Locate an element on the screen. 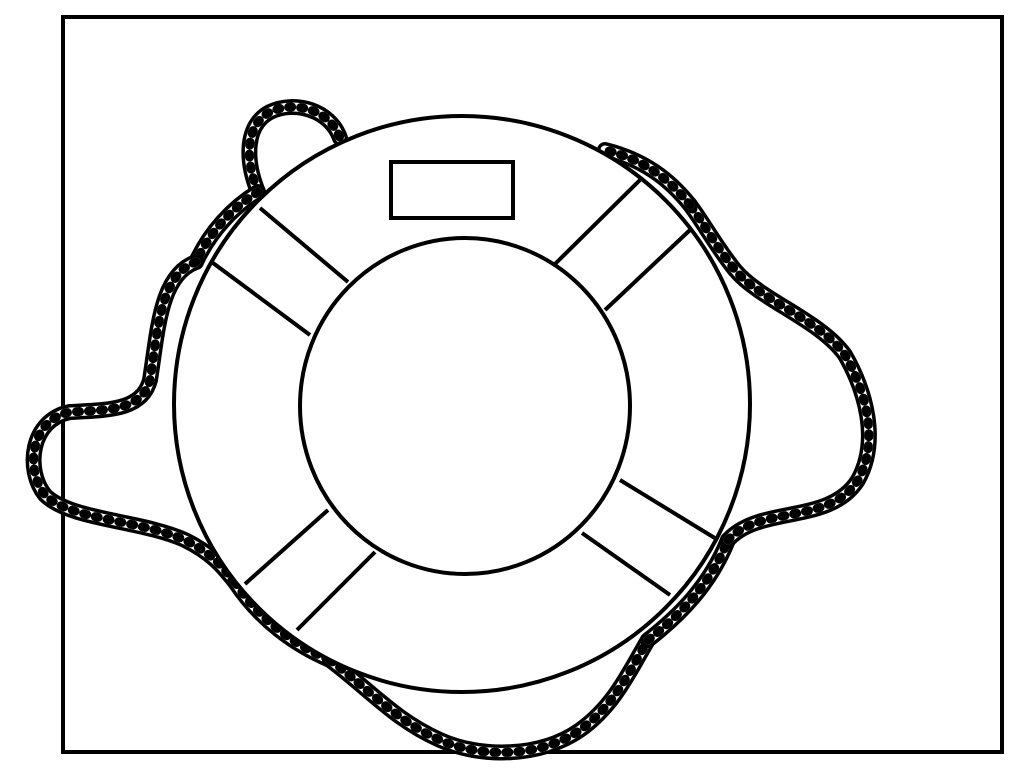 This screenshot has width=1024, height=779. rope-upper-right-arc-twist is located at coordinates (647, 177).